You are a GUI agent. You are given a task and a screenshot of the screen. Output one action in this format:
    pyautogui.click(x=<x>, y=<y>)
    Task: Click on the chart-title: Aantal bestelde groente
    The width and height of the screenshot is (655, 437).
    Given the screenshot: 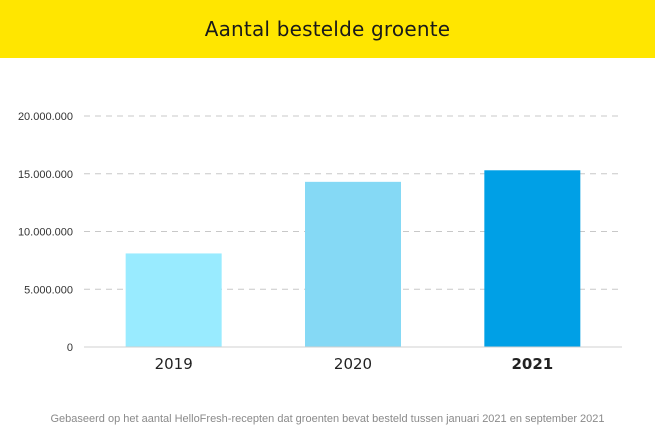 What is the action you would take?
    pyautogui.click(x=327, y=29)
    